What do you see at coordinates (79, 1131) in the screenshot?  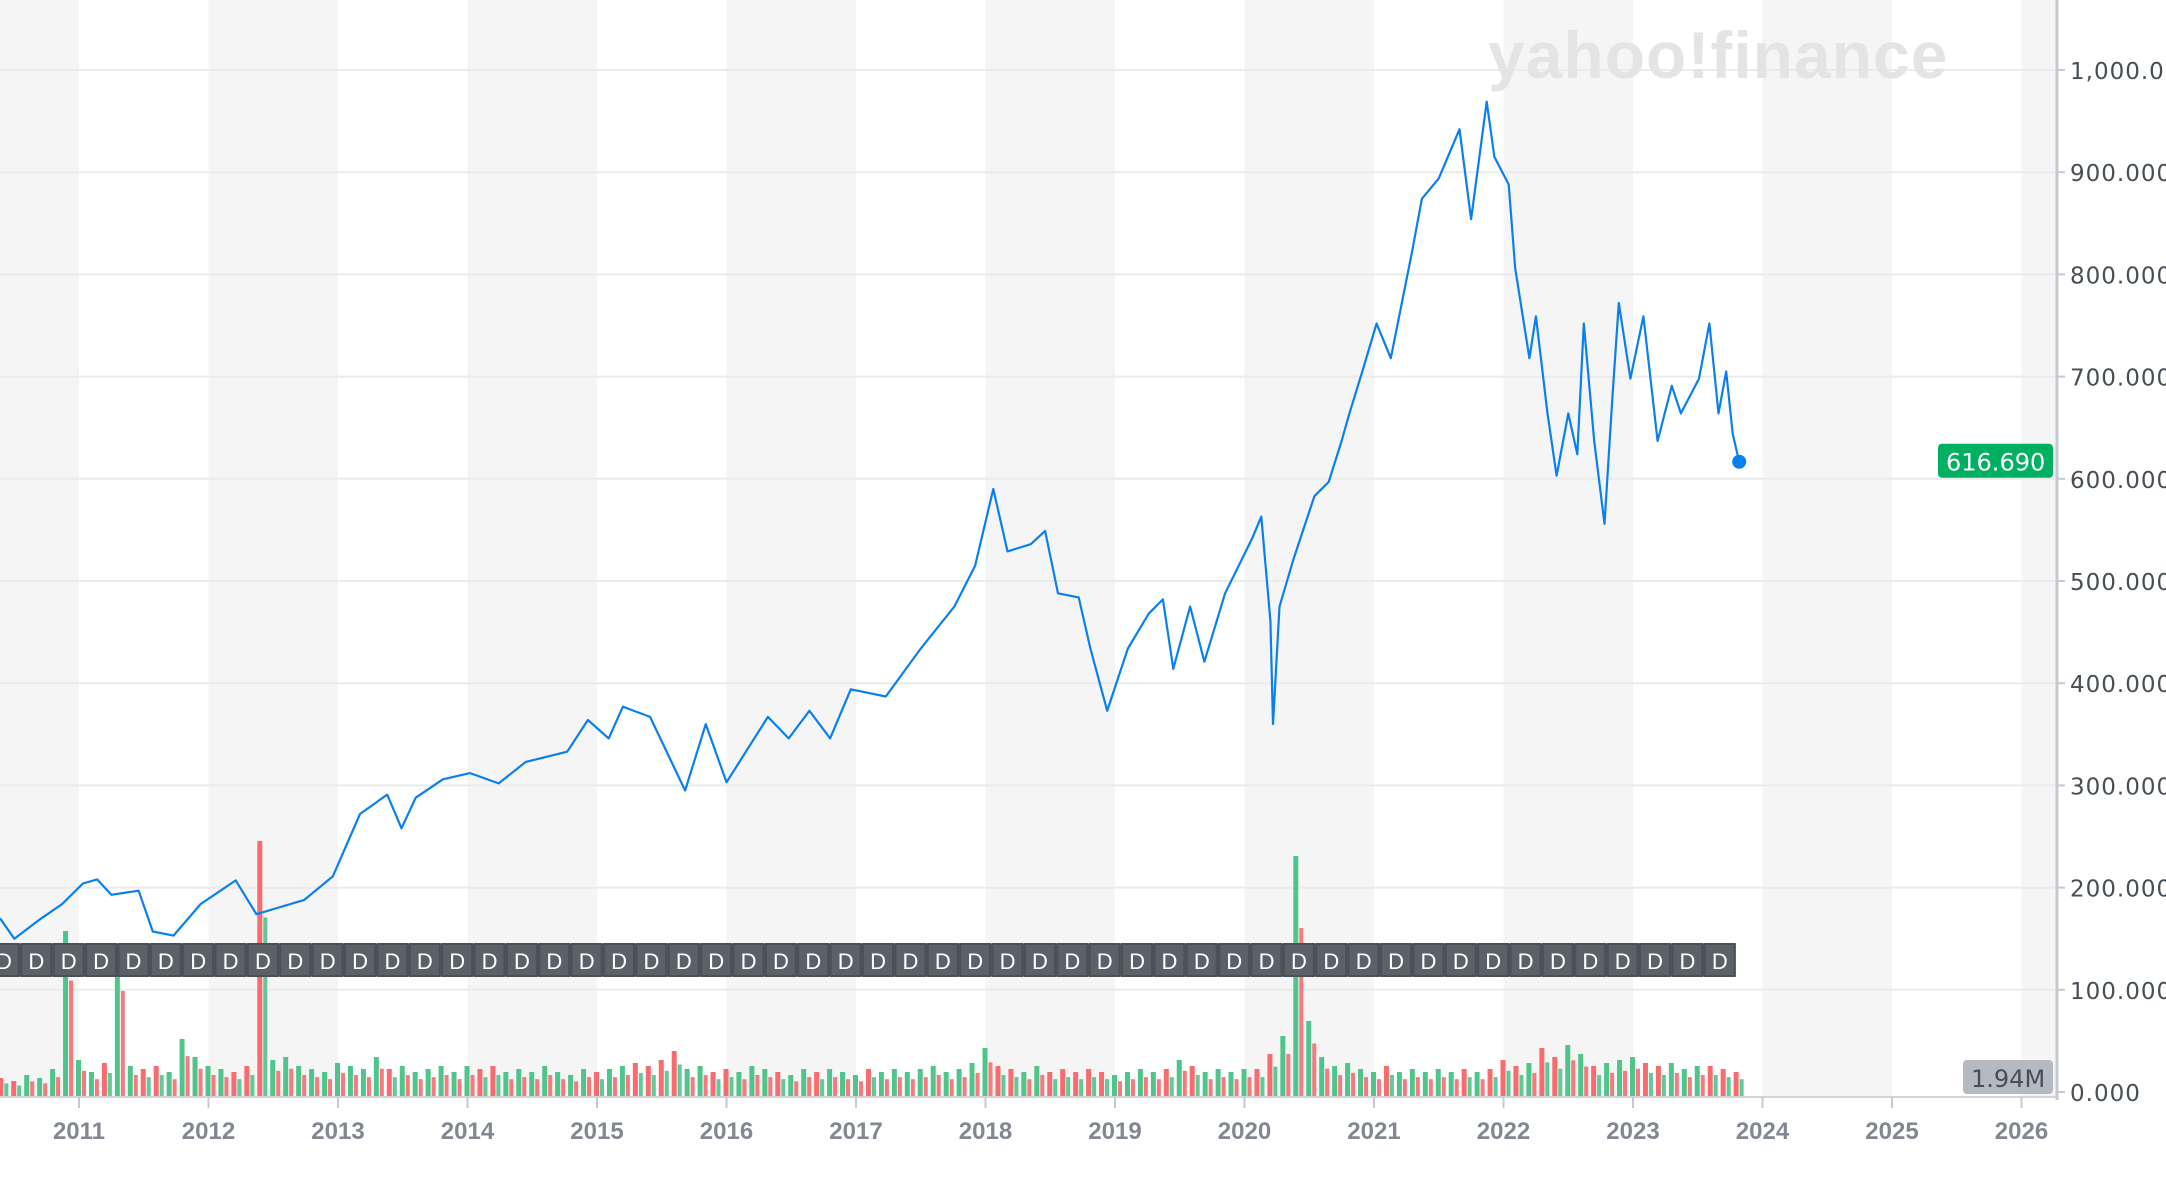 I see `x-tick-label: 2011` at bounding box center [79, 1131].